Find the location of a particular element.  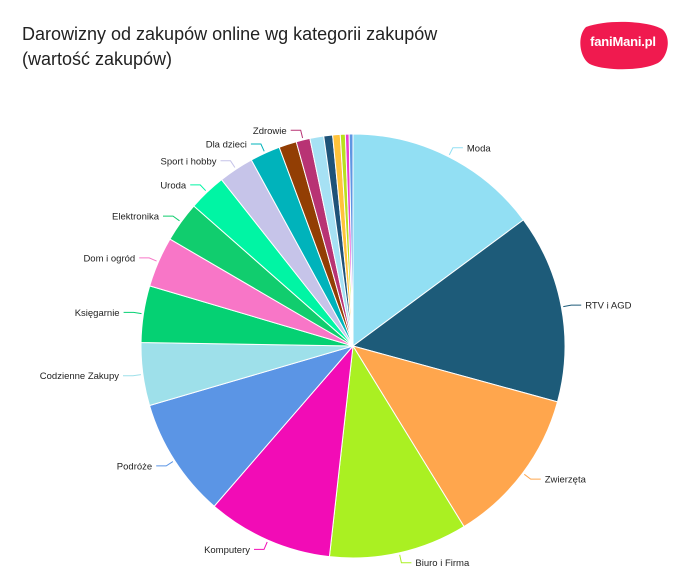

slice-label-zdrowie: Zdrowie is located at coordinates (270, 131).